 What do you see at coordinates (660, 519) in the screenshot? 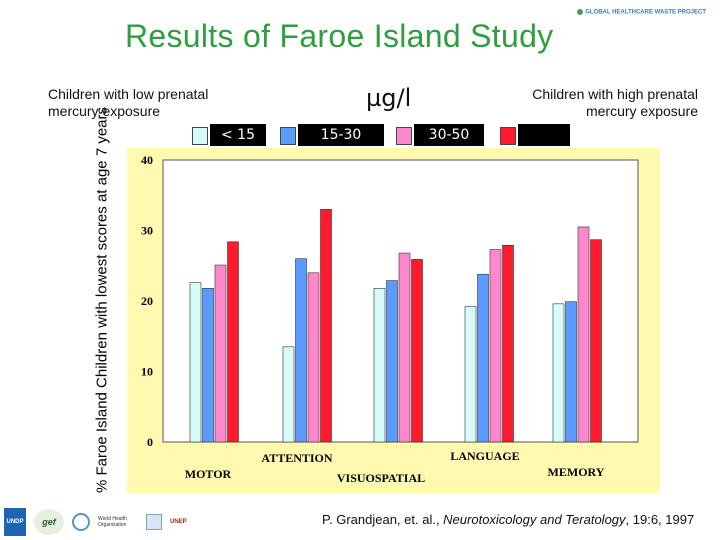
I see `citation-issue: , 19:6, 1997` at bounding box center [660, 519].